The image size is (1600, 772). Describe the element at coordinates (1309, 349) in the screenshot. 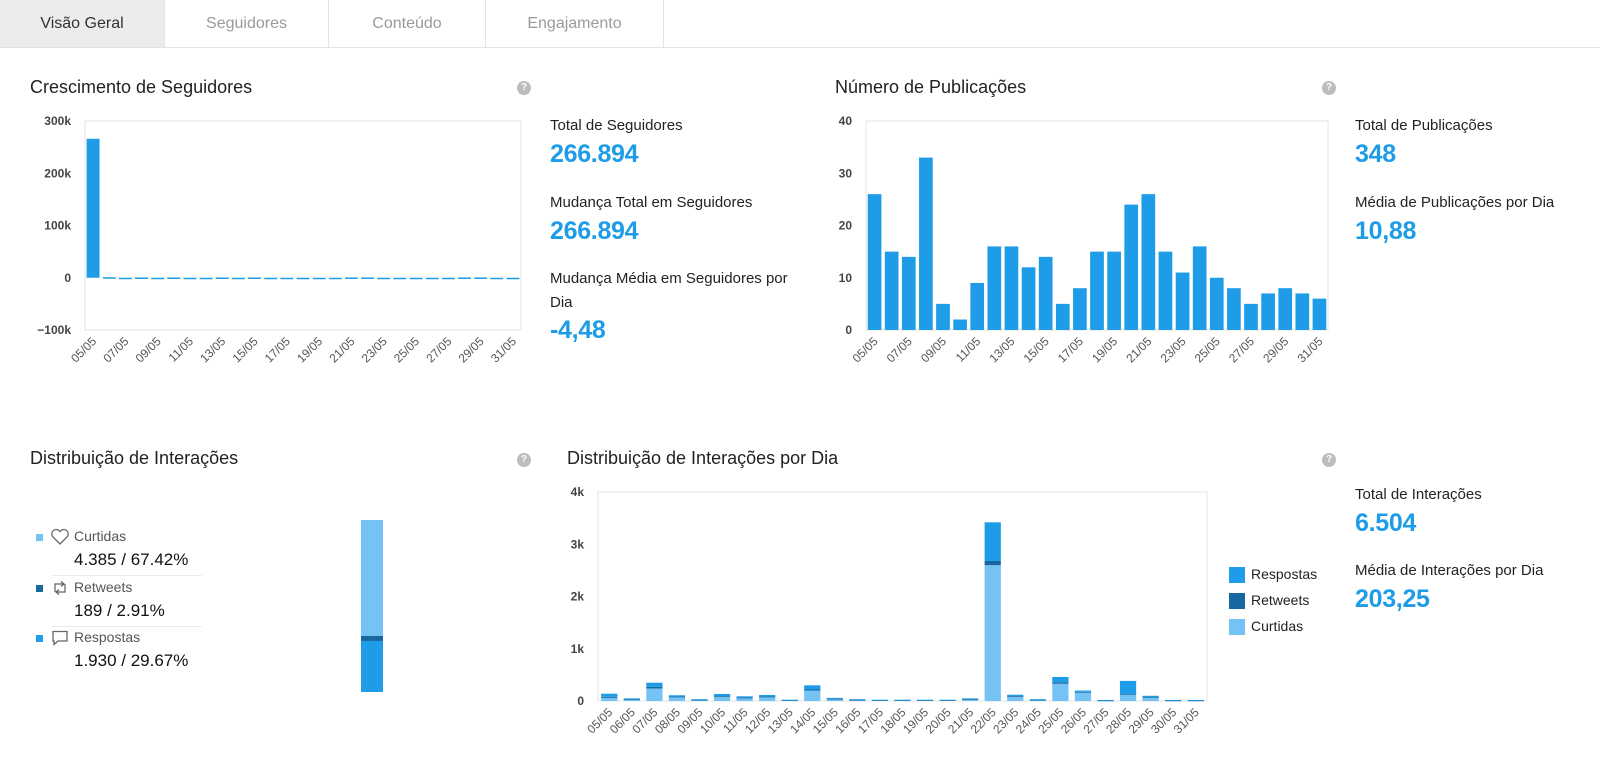

I see `x-tick-label: 31/05` at that location.